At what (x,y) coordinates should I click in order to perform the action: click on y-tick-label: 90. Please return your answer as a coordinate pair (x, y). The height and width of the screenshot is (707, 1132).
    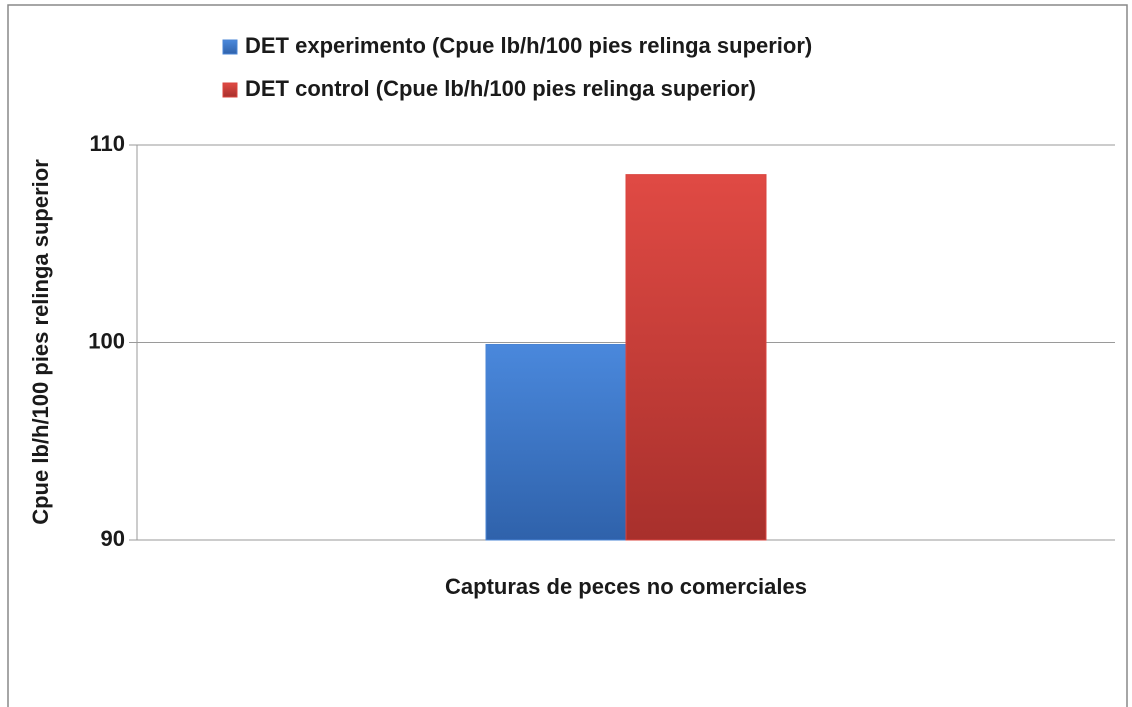
    Looking at the image, I should click on (113, 538).